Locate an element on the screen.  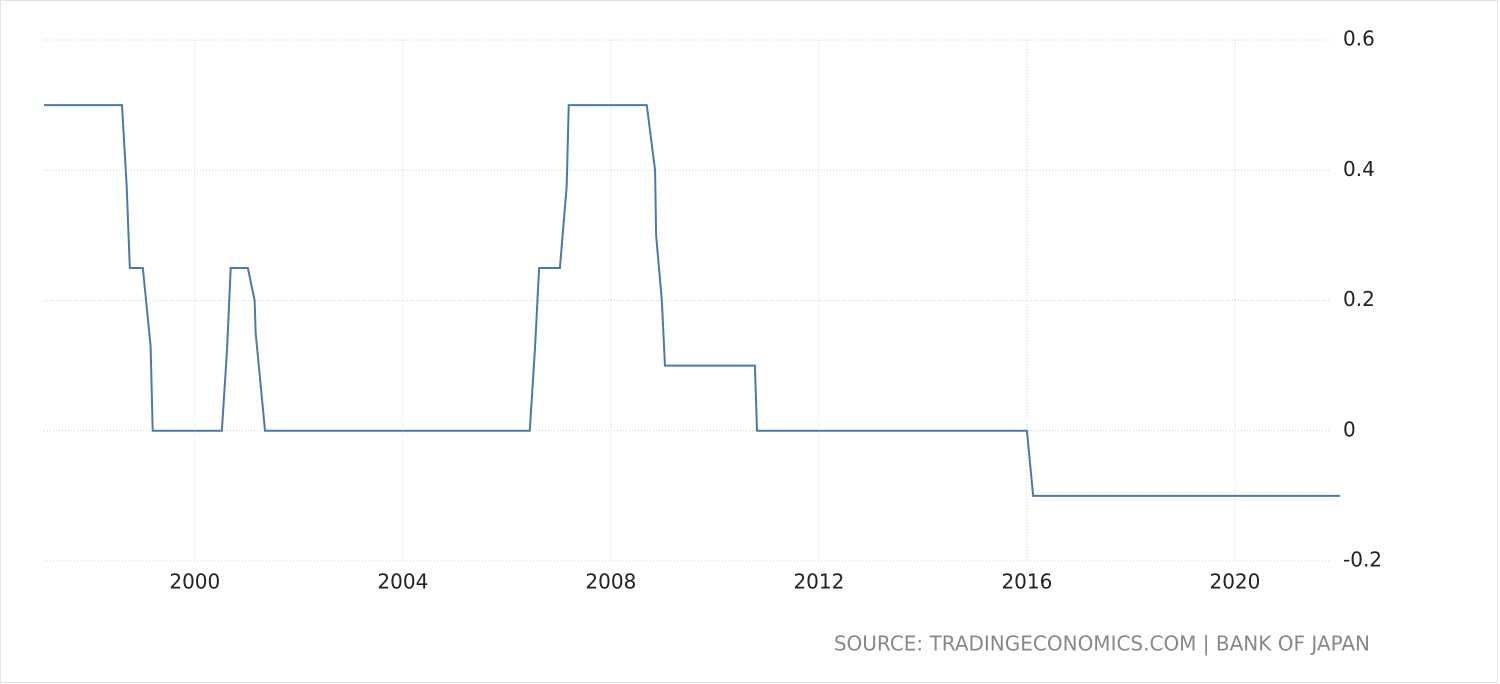
x-tick-label: 2012 is located at coordinates (818, 582).